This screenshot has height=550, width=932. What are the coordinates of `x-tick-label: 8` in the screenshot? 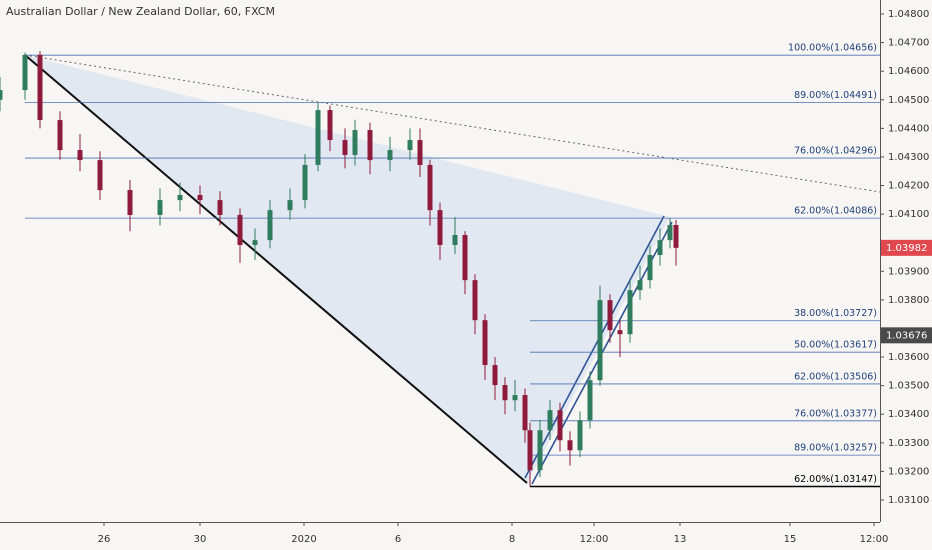 It's located at (512, 539).